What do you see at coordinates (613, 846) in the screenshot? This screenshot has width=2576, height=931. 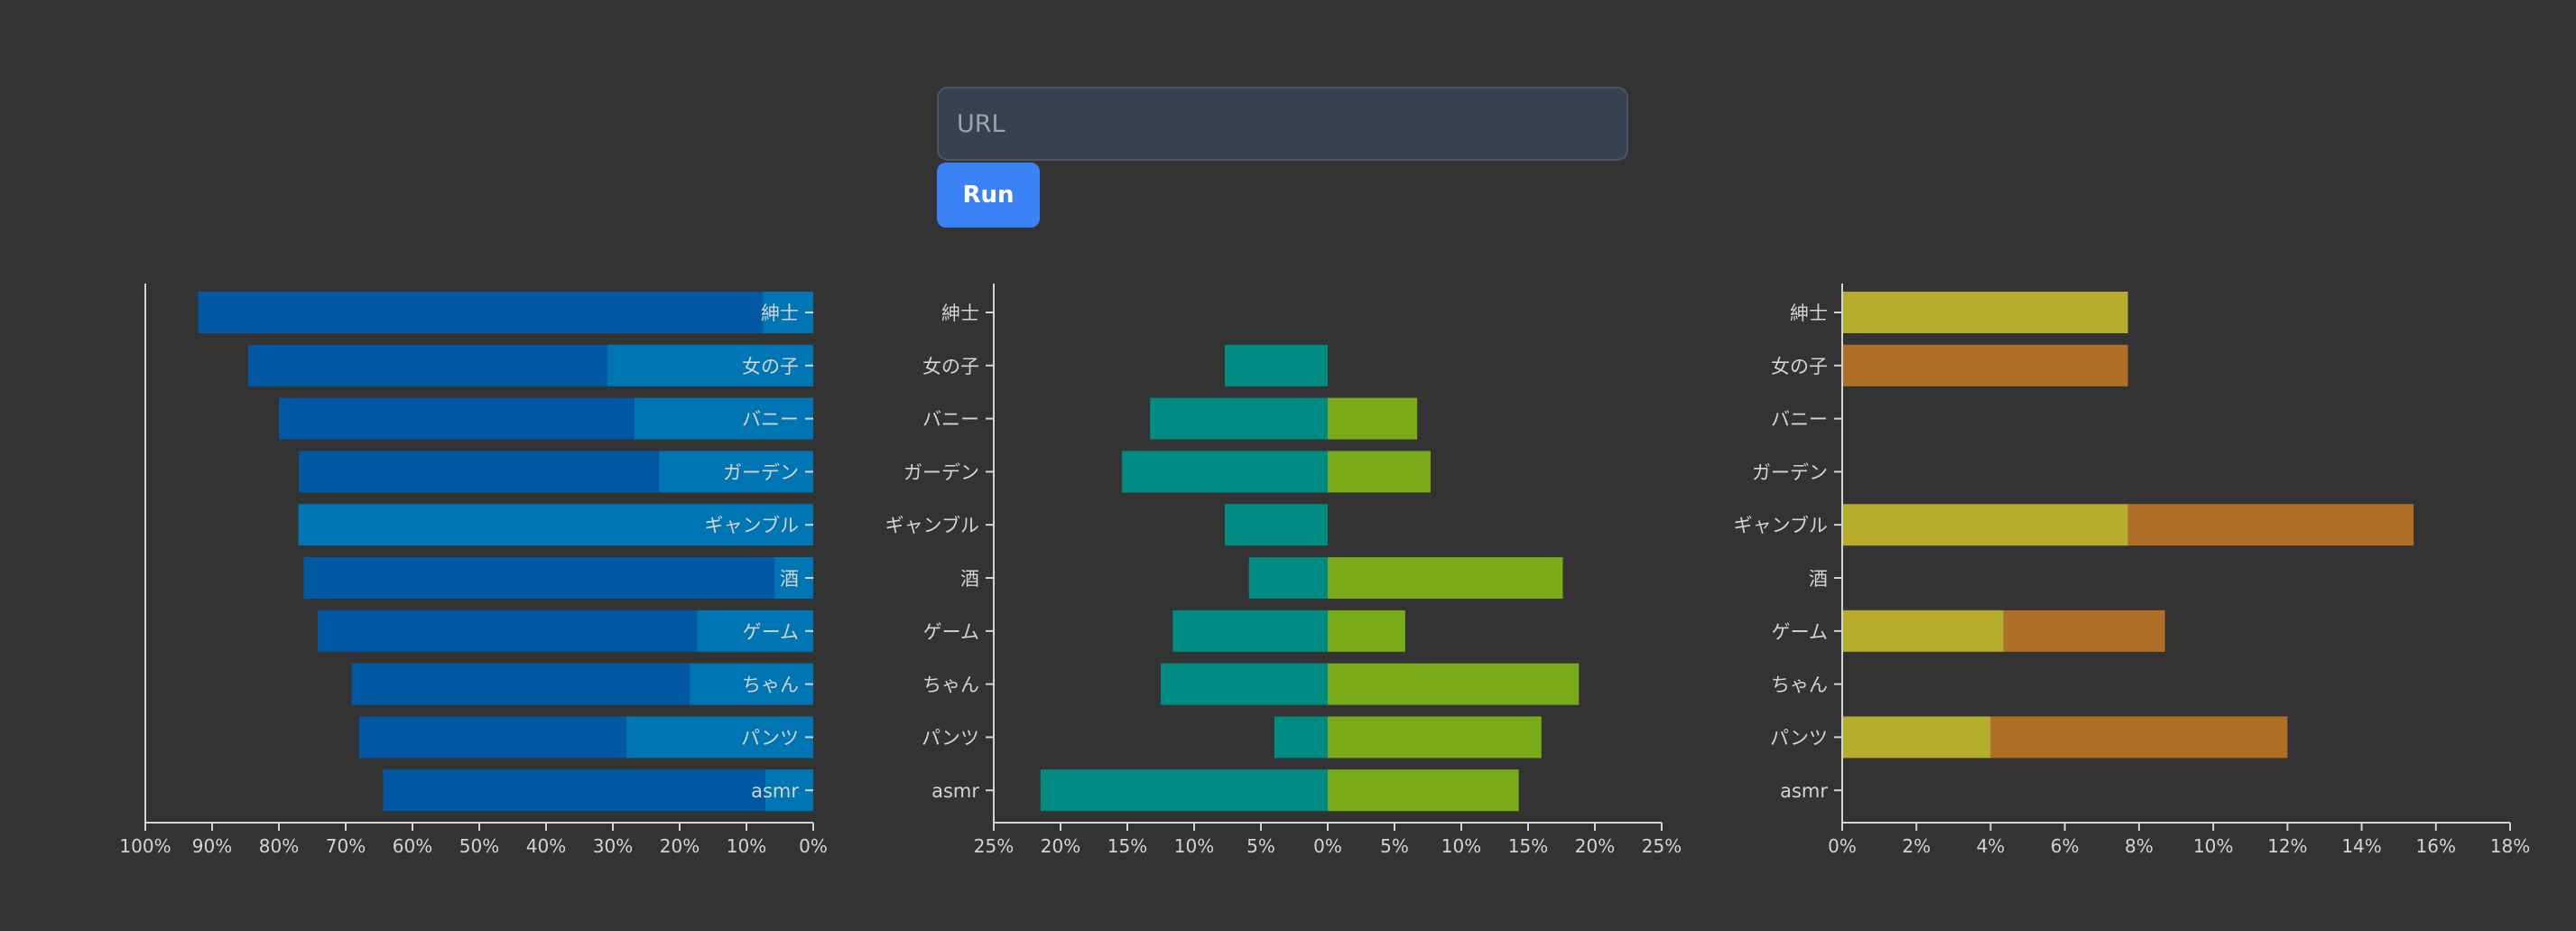 I see `chart1-x-tick-label: 30%` at bounding box center [613, 846].